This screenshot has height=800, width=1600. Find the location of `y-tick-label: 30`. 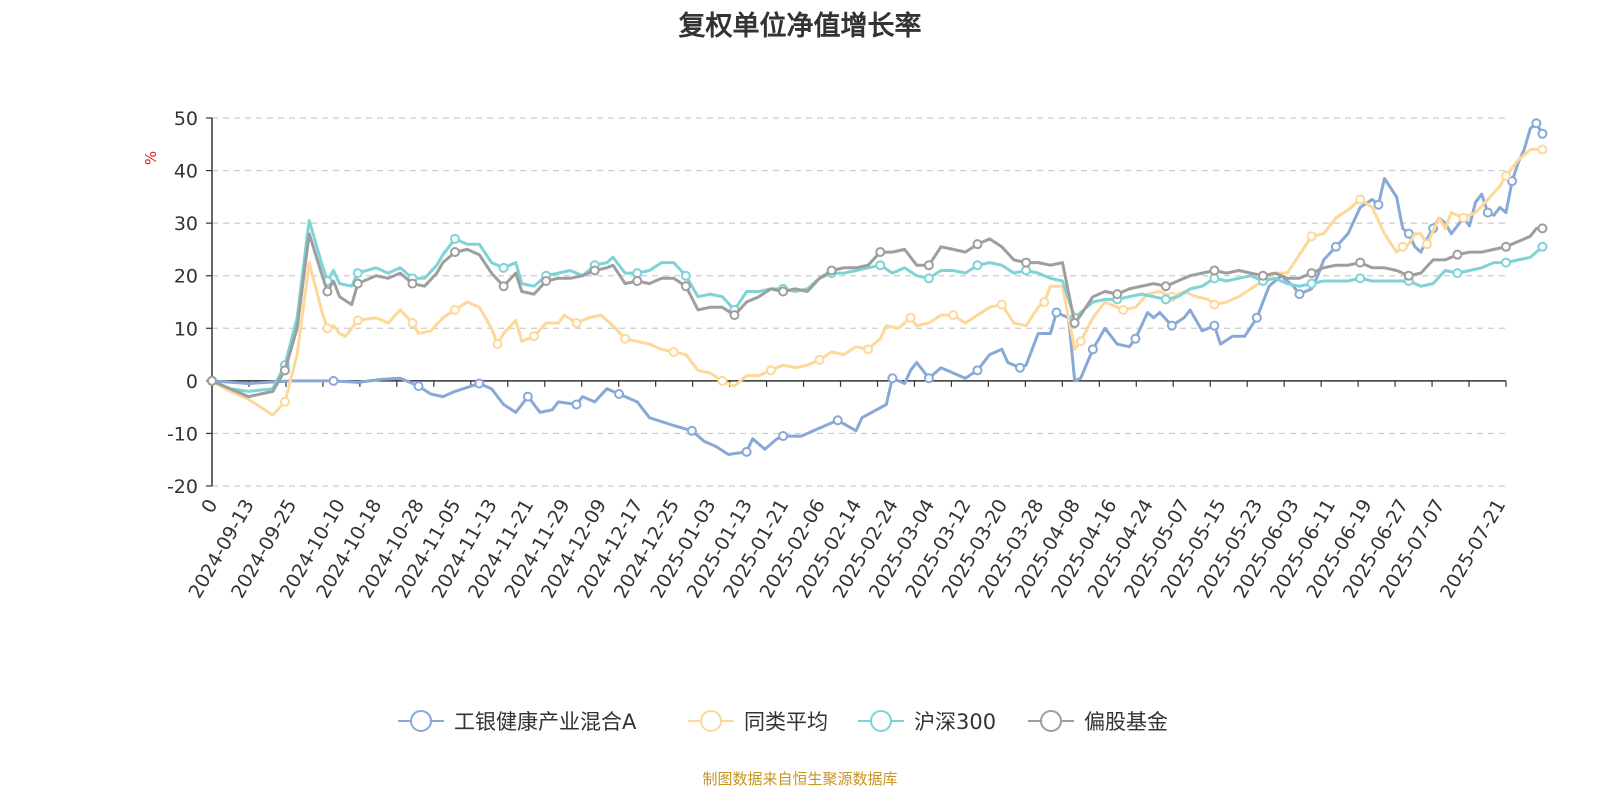

y-tick-label: 30 is located at coordinates (186, 224).